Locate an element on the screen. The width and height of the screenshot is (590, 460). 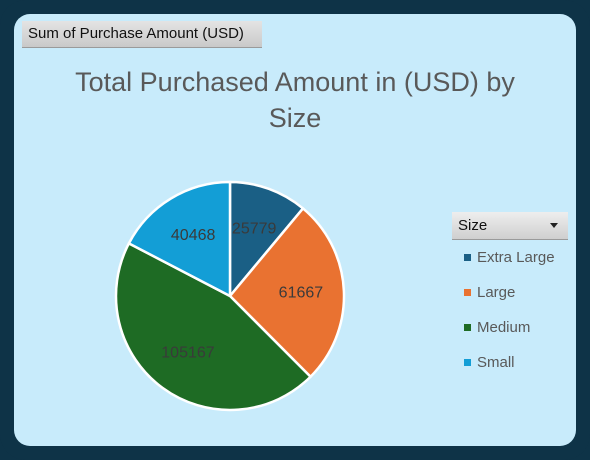
legend-label: Small is located at coordinates (496, 362).